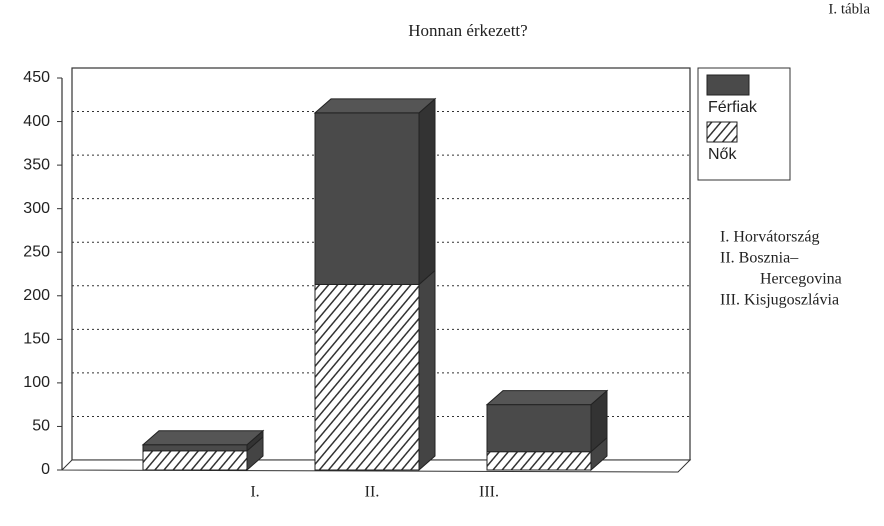 This screenshot has width=884, height=526. What do you see at coordinates (36, 121) in the screenshot?
I see `y-tick-label: 400` at bounding box center [36, 121].